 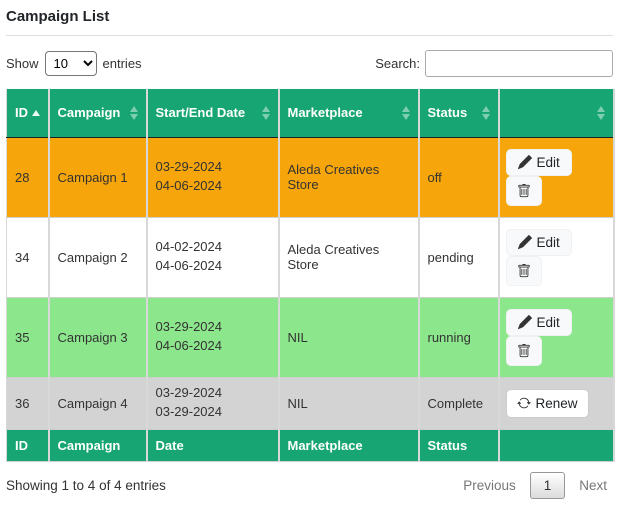 I want to click on search-label: Search:, so click(x=397, y=63).